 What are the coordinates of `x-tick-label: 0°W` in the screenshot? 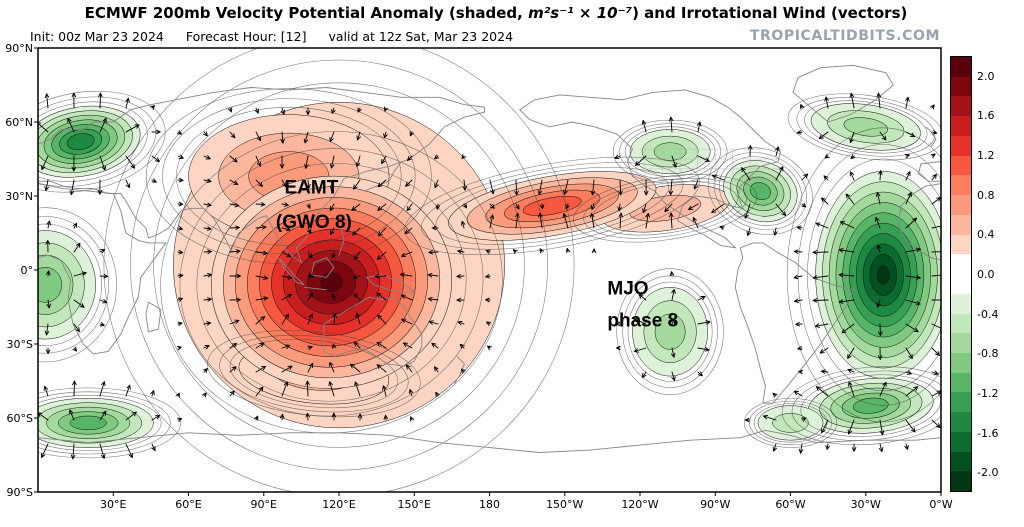 It's located at (941, 504).